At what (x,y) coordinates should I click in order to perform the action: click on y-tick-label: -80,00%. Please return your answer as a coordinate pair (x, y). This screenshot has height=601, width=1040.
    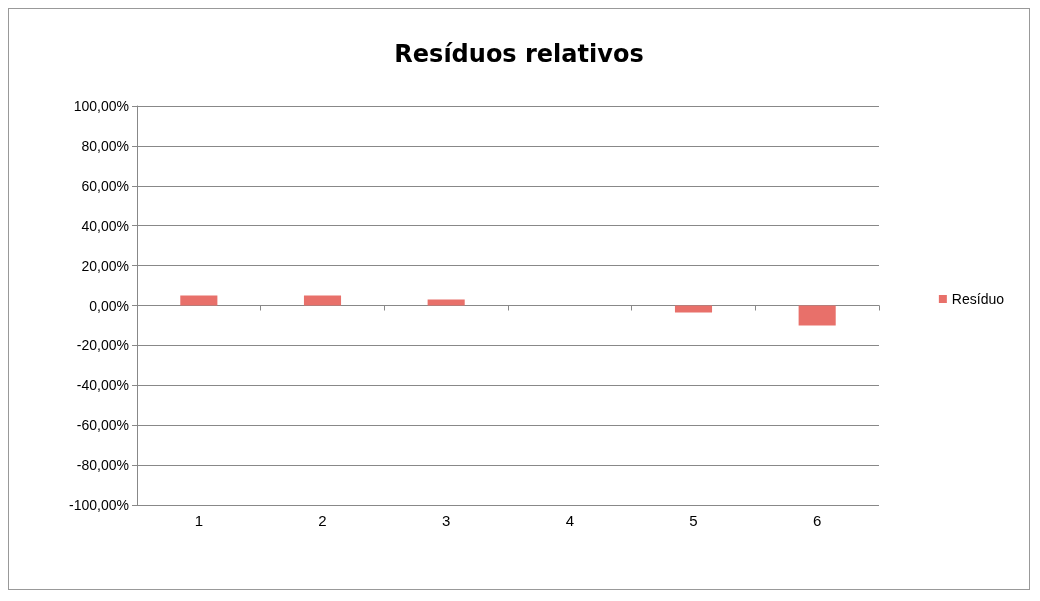
    Looking at the image, I should click on (102, 465).